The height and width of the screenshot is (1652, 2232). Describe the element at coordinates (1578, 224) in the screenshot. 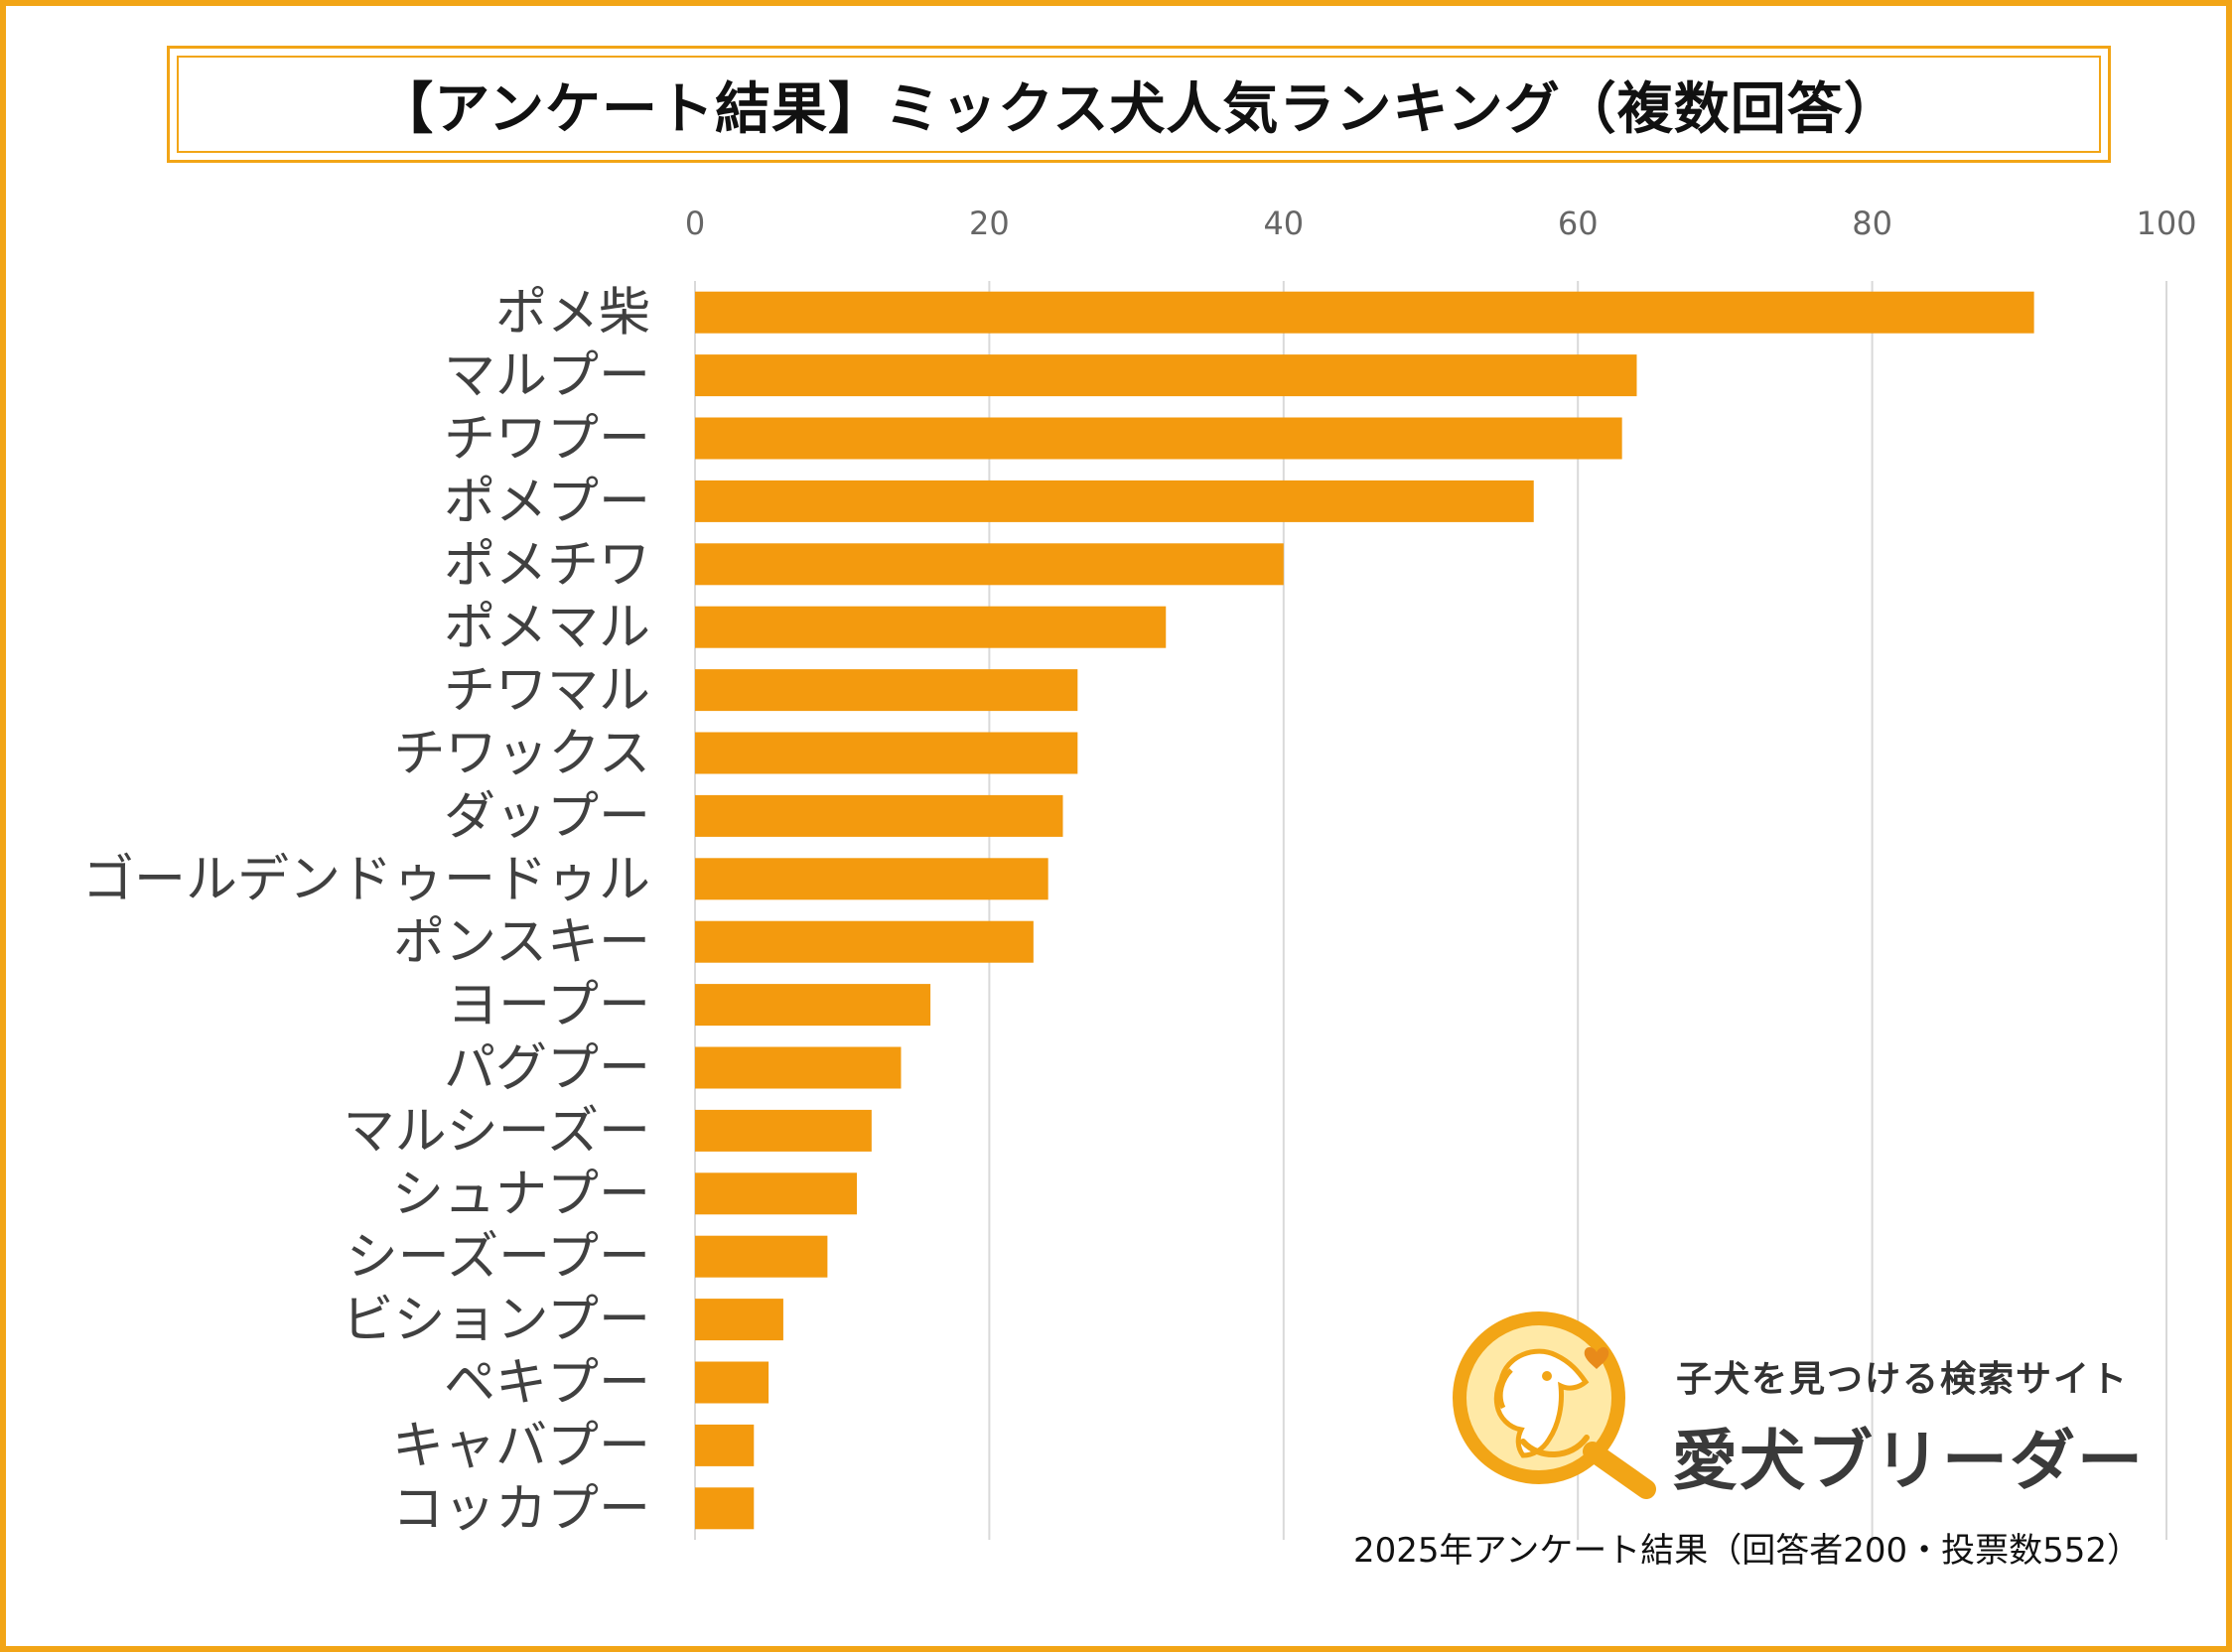

I see `x-tick-label: 60` at that location.